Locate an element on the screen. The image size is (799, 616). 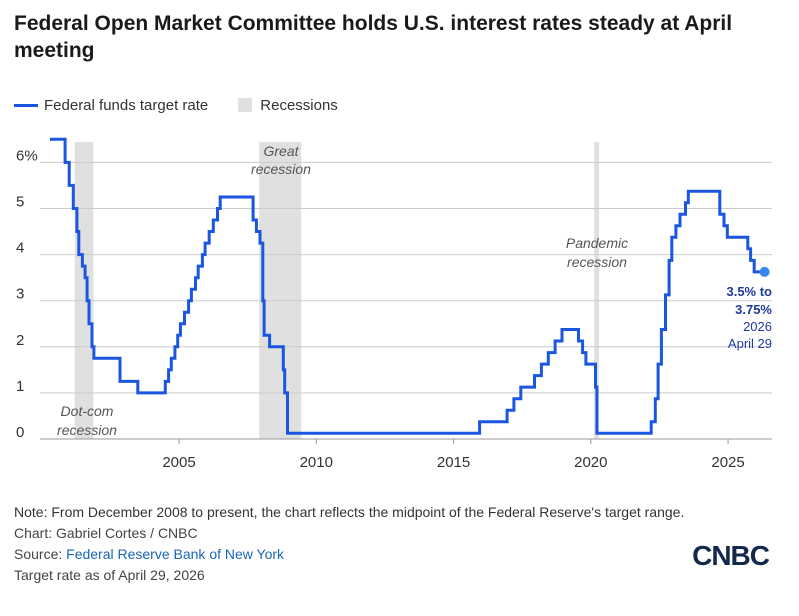
x-tick-label: 2015 is located at coordinates (453, 462).